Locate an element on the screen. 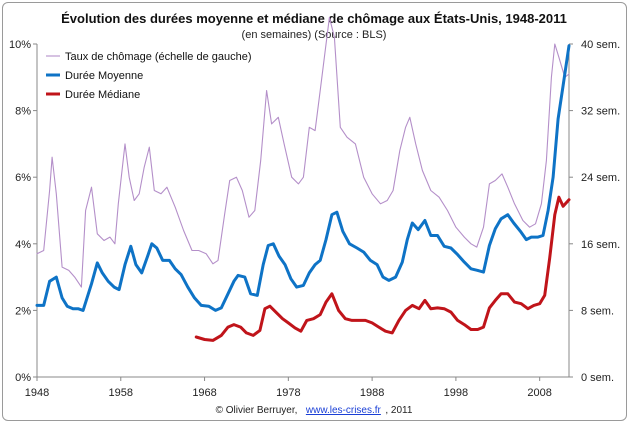 The width and height of the screenshot is (629, 423). y-left-tick-label: 2% is located at coordinates (23, 311).